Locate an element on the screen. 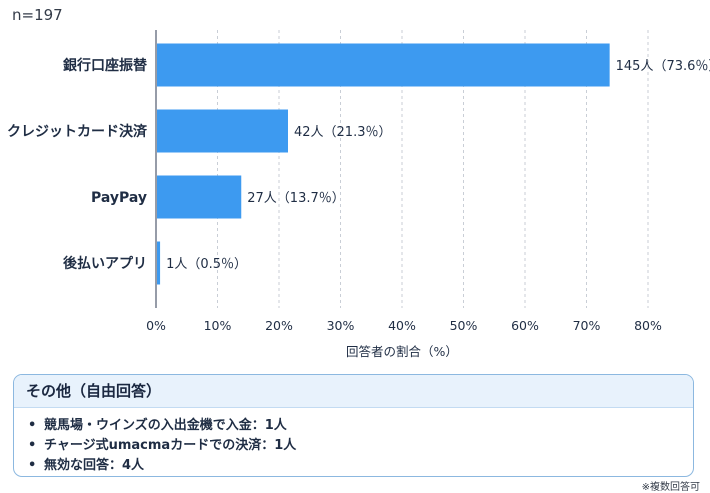 The height and width of the screenshot is (493, 710). x-tick-label: 40% is located at coordinates (402, 325).